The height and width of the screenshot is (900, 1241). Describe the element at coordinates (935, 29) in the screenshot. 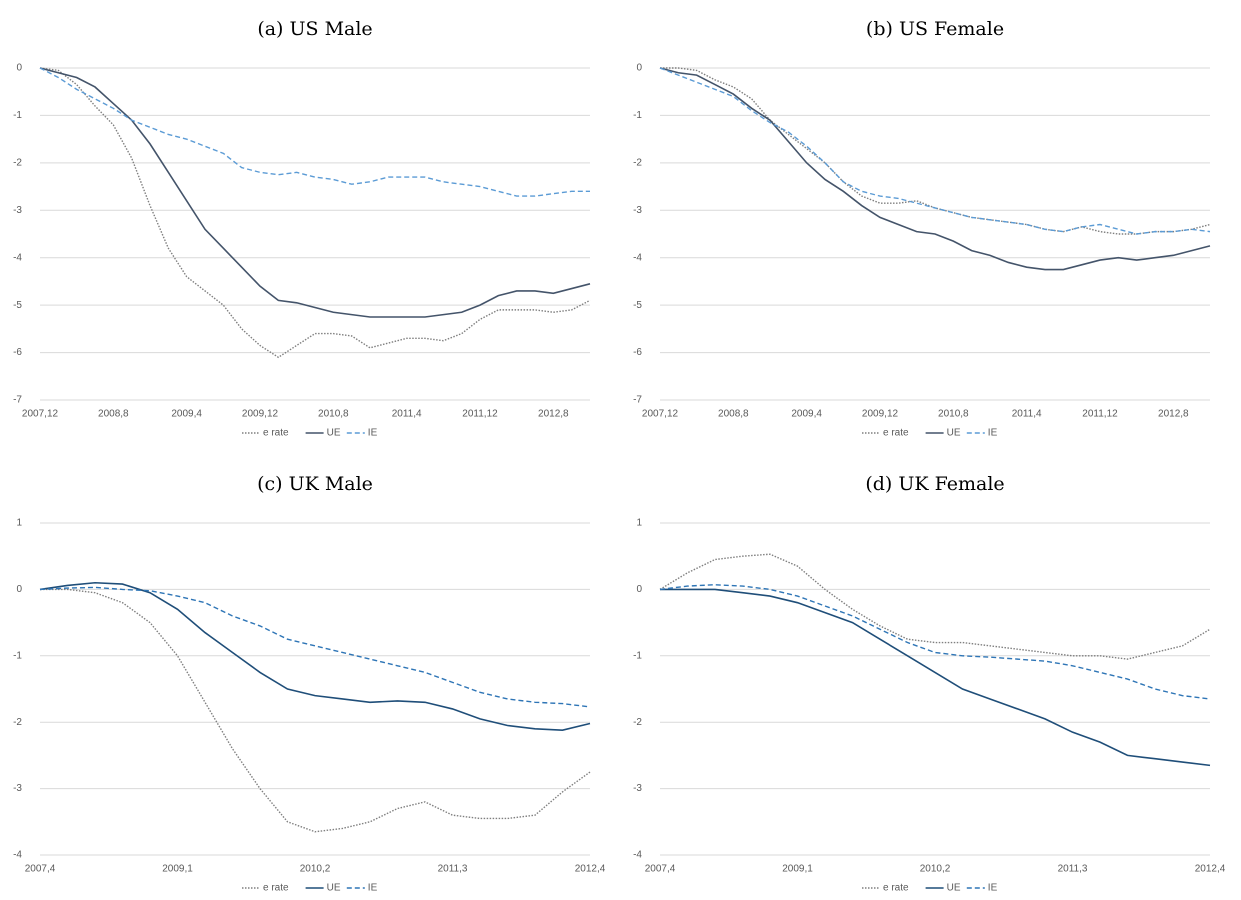

I see `chart-title: (b) US Female` at that location.